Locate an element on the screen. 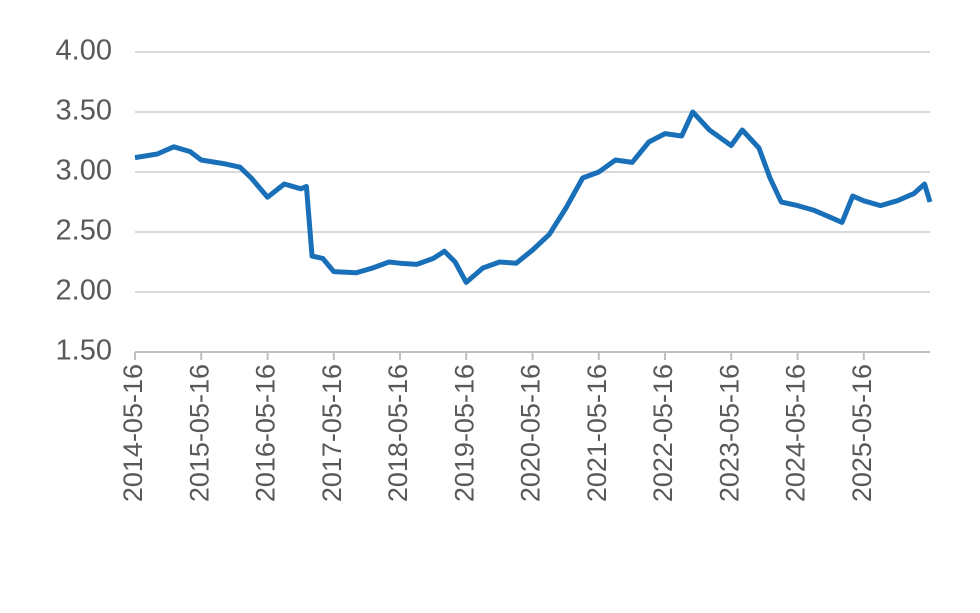  x-tick-label: 2022-05-16 is located at coordinates (663, 433).